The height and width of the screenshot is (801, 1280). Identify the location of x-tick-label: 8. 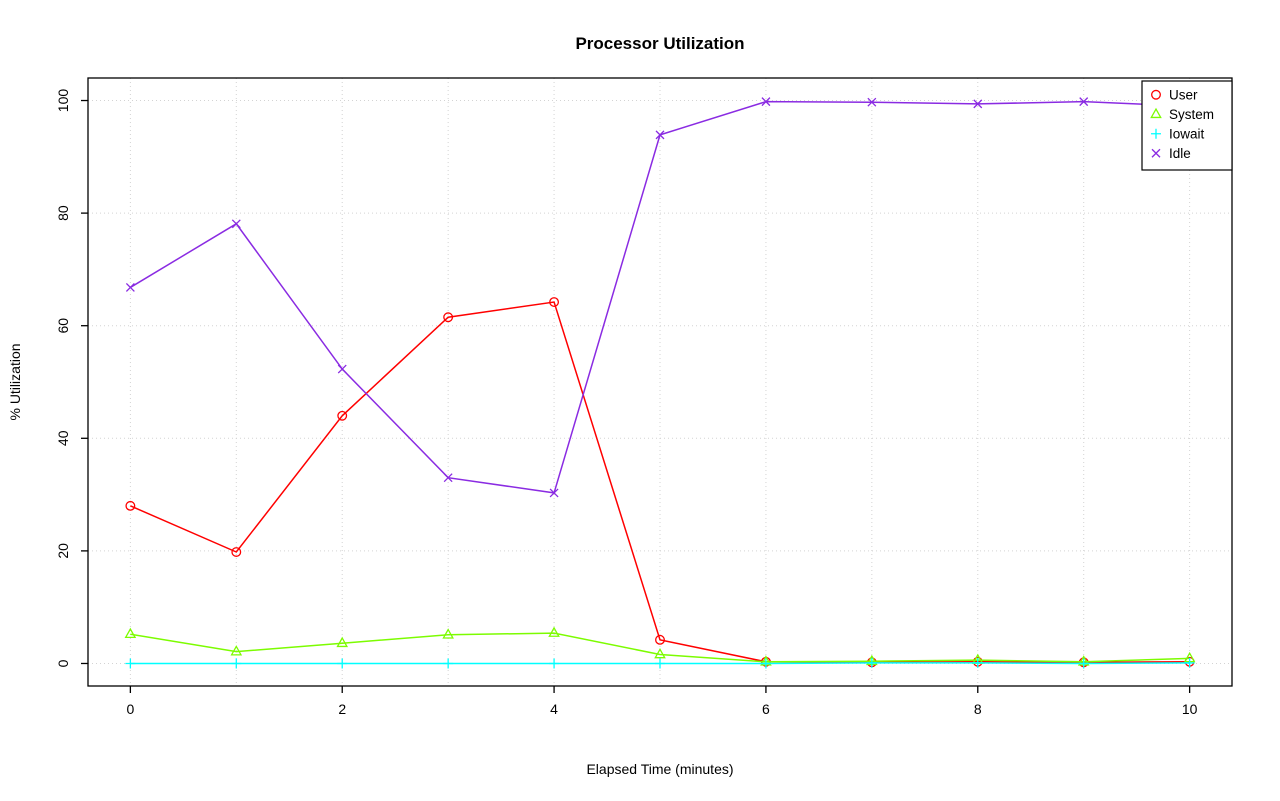
(978, 709).